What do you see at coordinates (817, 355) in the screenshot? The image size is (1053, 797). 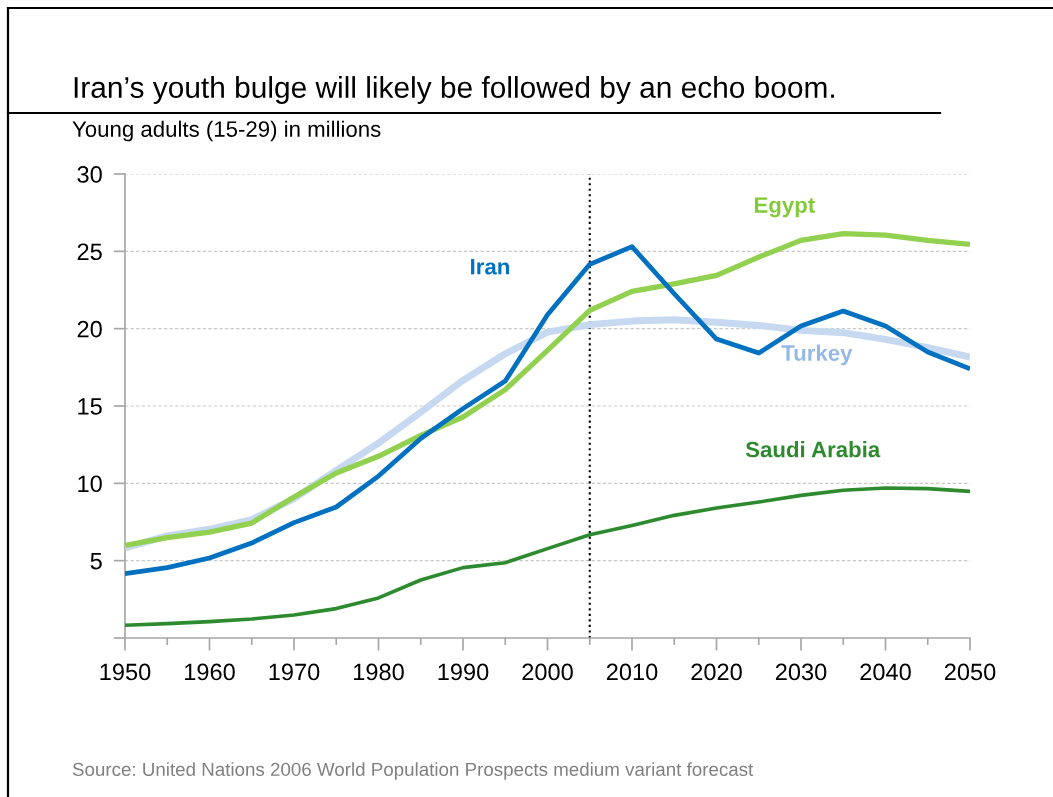 I see `series-label: Turkey` at bounding box center [817, 355].